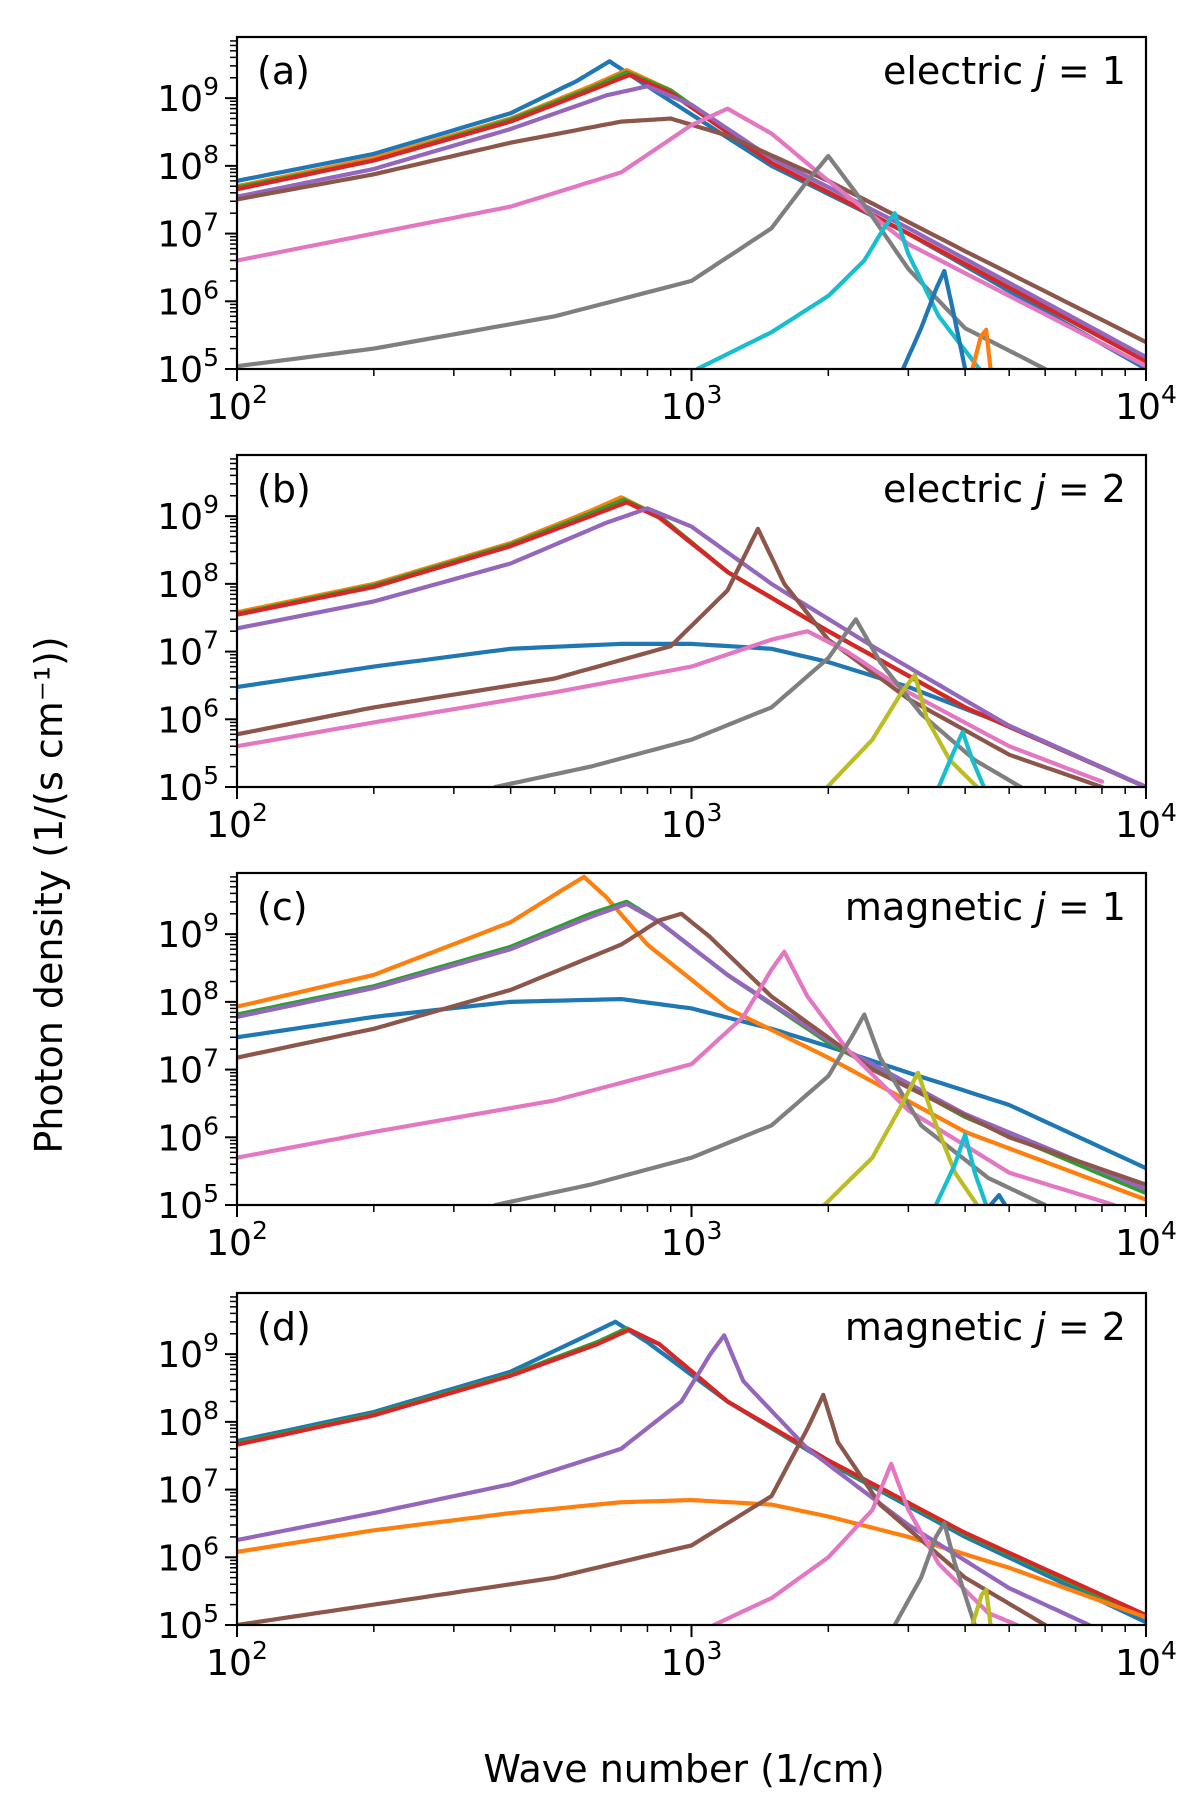 The image size is (1200, 1800). I want to click on panel-title: magnetic j = 1, so click(985, 907).